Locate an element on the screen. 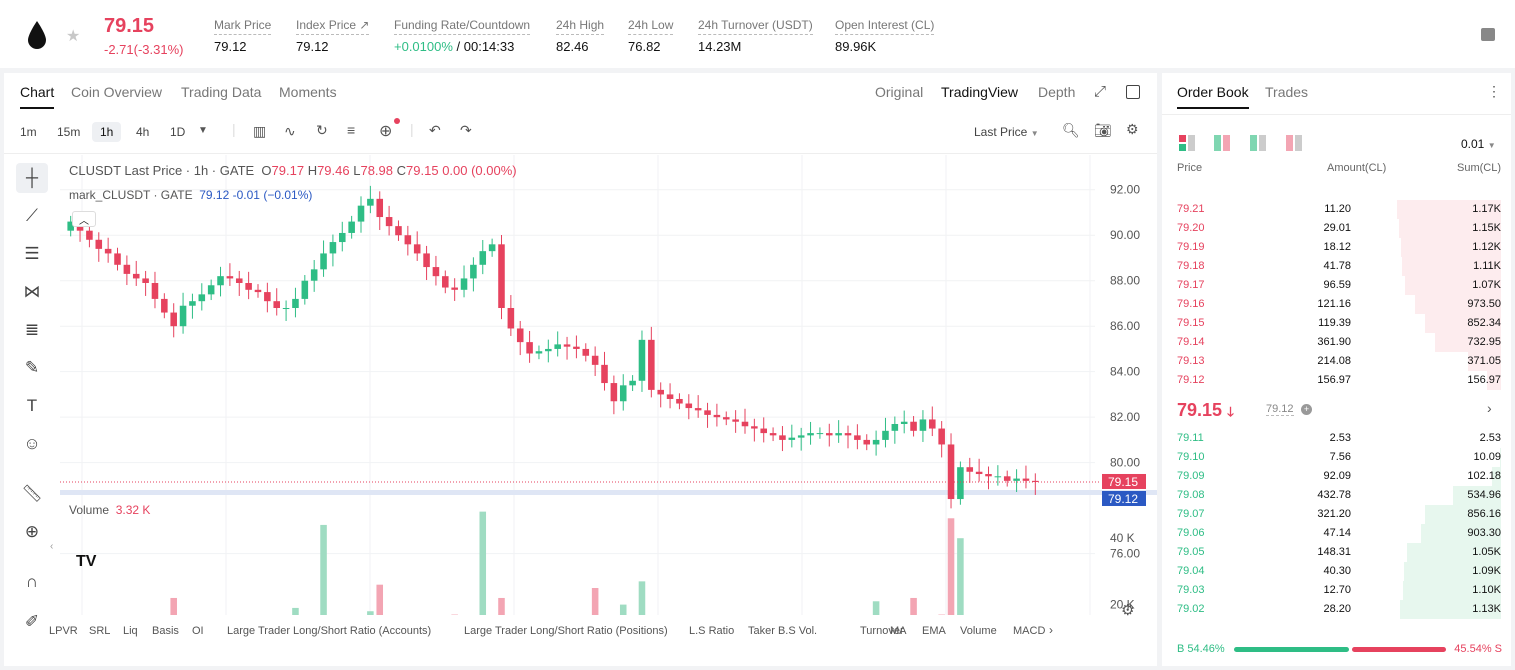  precision-select: 0.01 ▼ is located at coordinates (1478, 144).